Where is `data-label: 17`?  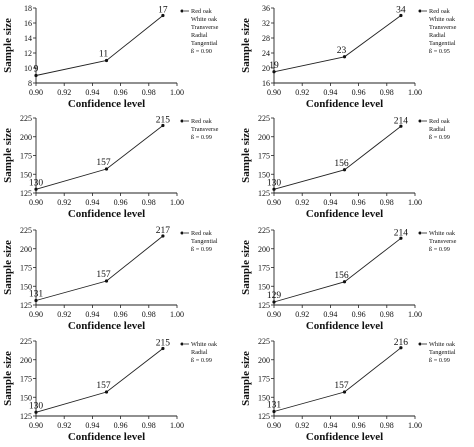 data-label: 17 is located at coordinates (163, 11).